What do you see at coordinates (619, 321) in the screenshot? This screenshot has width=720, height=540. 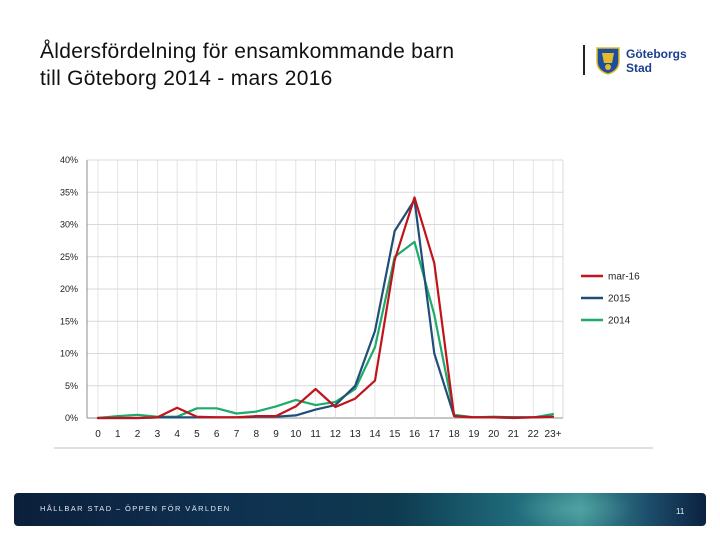 I see `legend-label-2014: 2014` at bounding box center [619, 321].